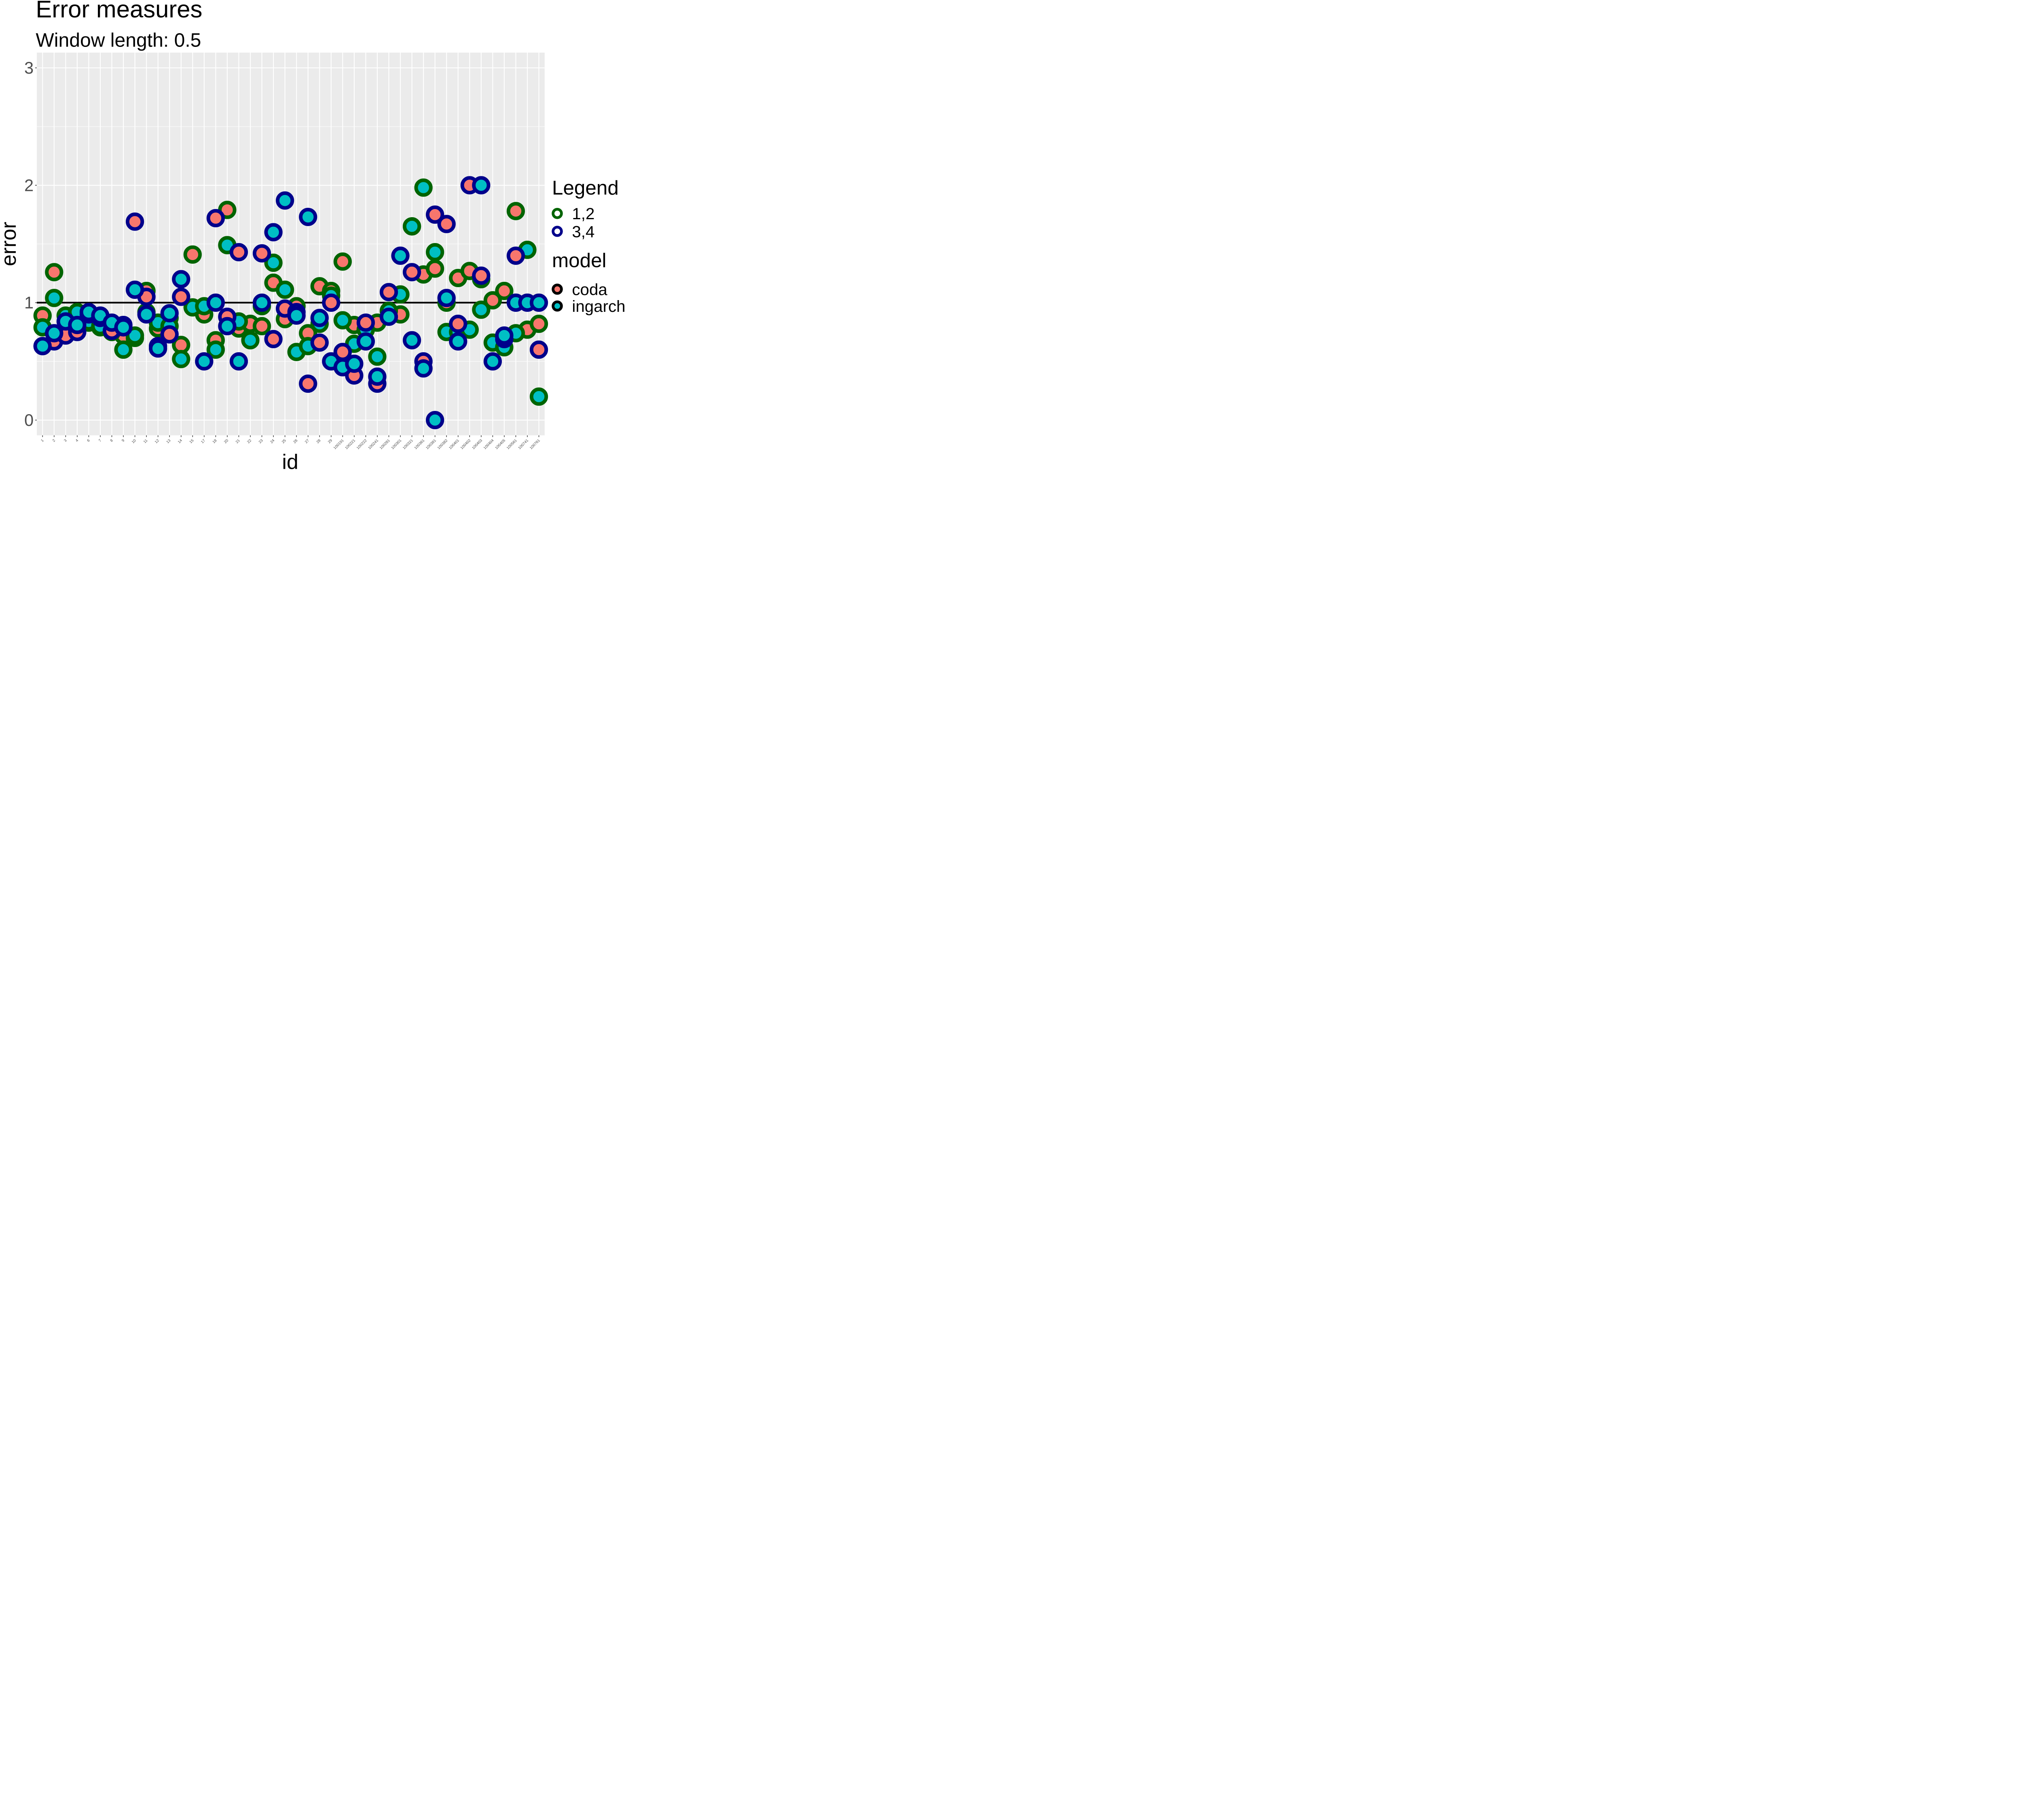 This screenshot has width=2022, height=1820. I want to click on x-tick-label: 100241, so click(373, 444).